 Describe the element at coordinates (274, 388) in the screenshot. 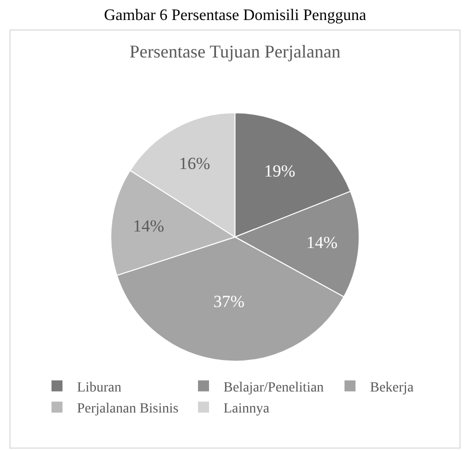

I see `legend-label: Belajar/Penelitian` at that location.